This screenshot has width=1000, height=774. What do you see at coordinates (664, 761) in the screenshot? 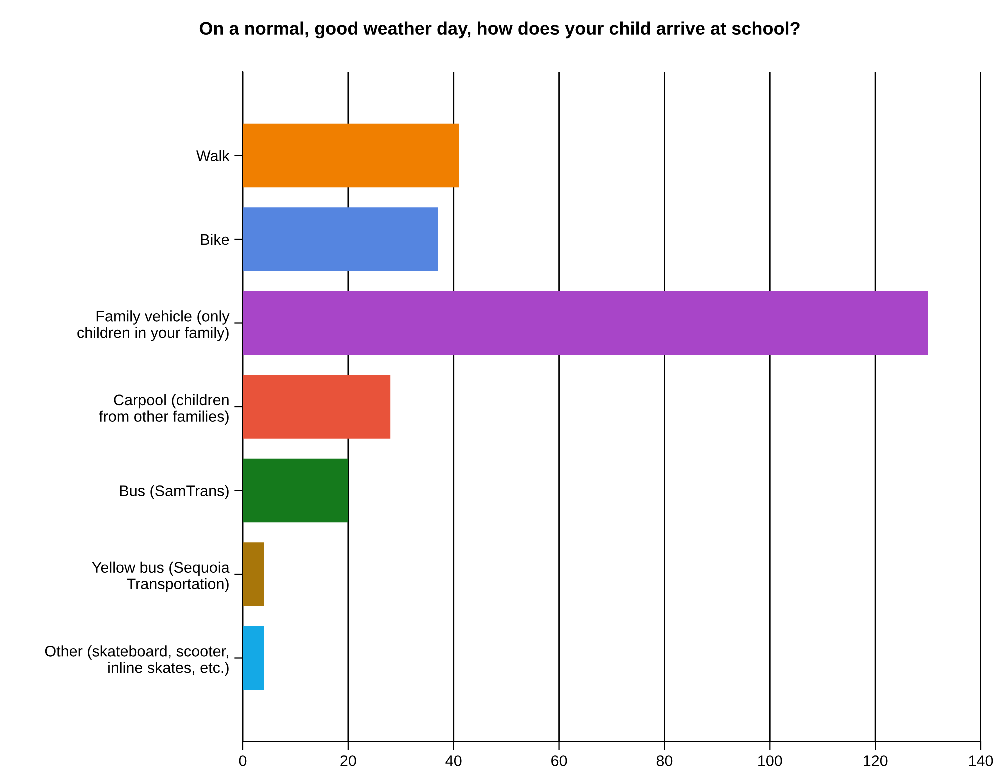
I see `x-tick-label: 80` at bounding box center [664, 761].